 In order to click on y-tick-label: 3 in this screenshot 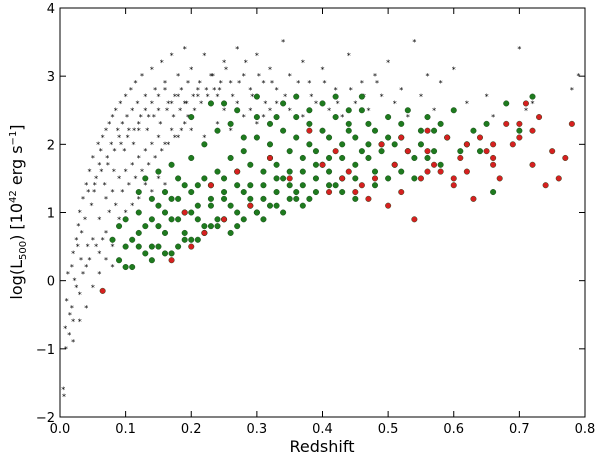, I will do `click(51, 77)`.